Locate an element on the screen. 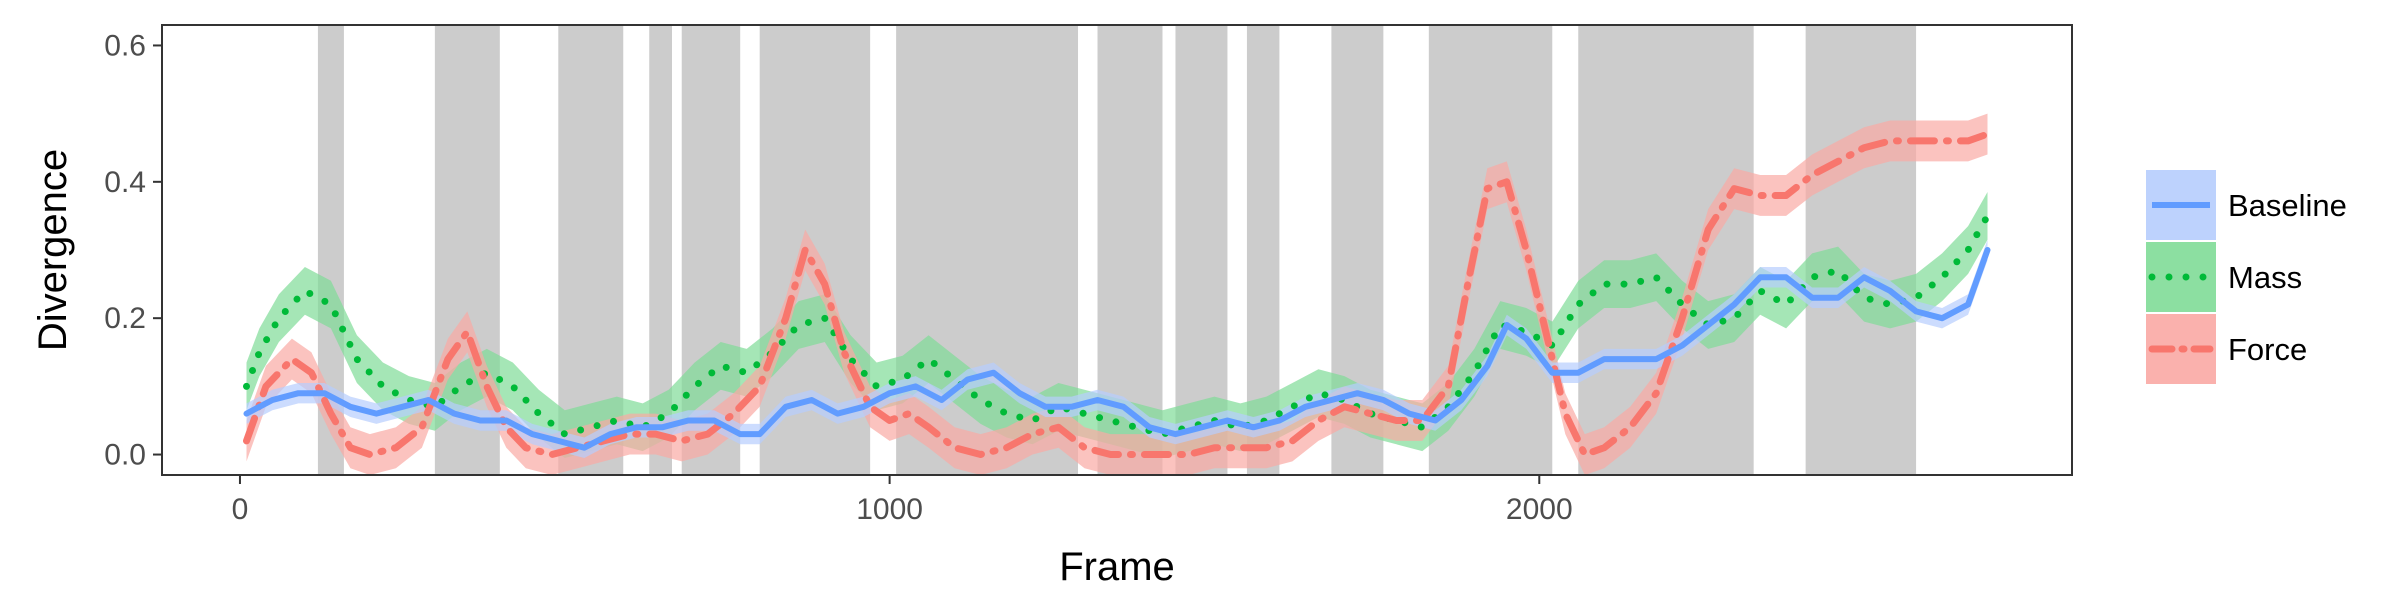  legend: Baseline Mass Force is located at coordinates (2246, 277).